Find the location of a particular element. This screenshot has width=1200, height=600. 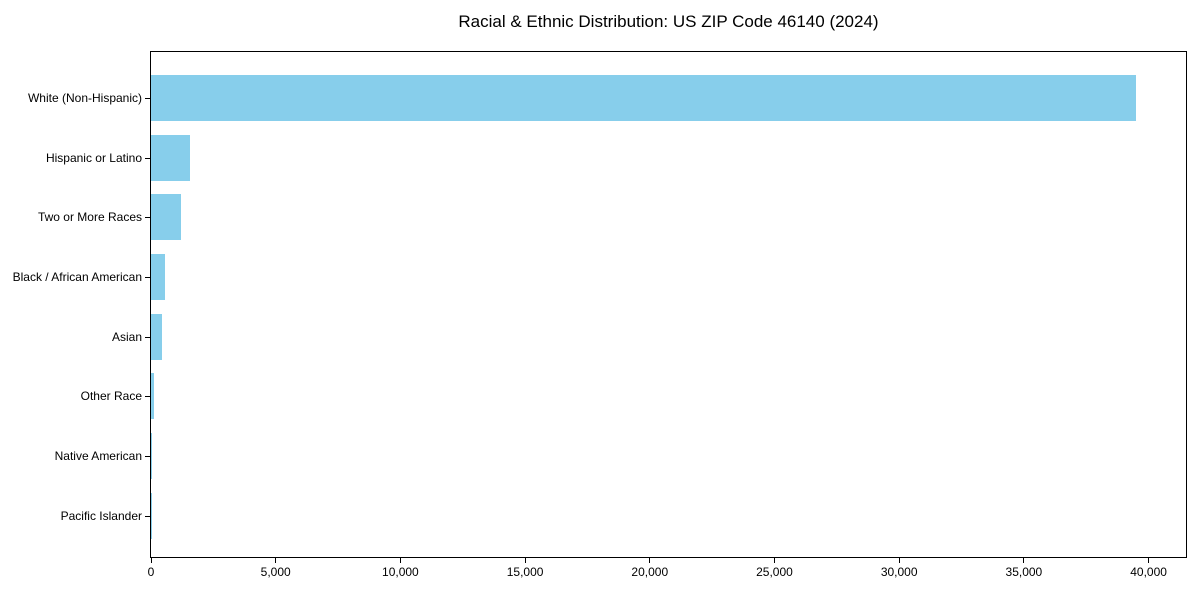

x-tick-label: 0 is located at coordinates (151, 572).